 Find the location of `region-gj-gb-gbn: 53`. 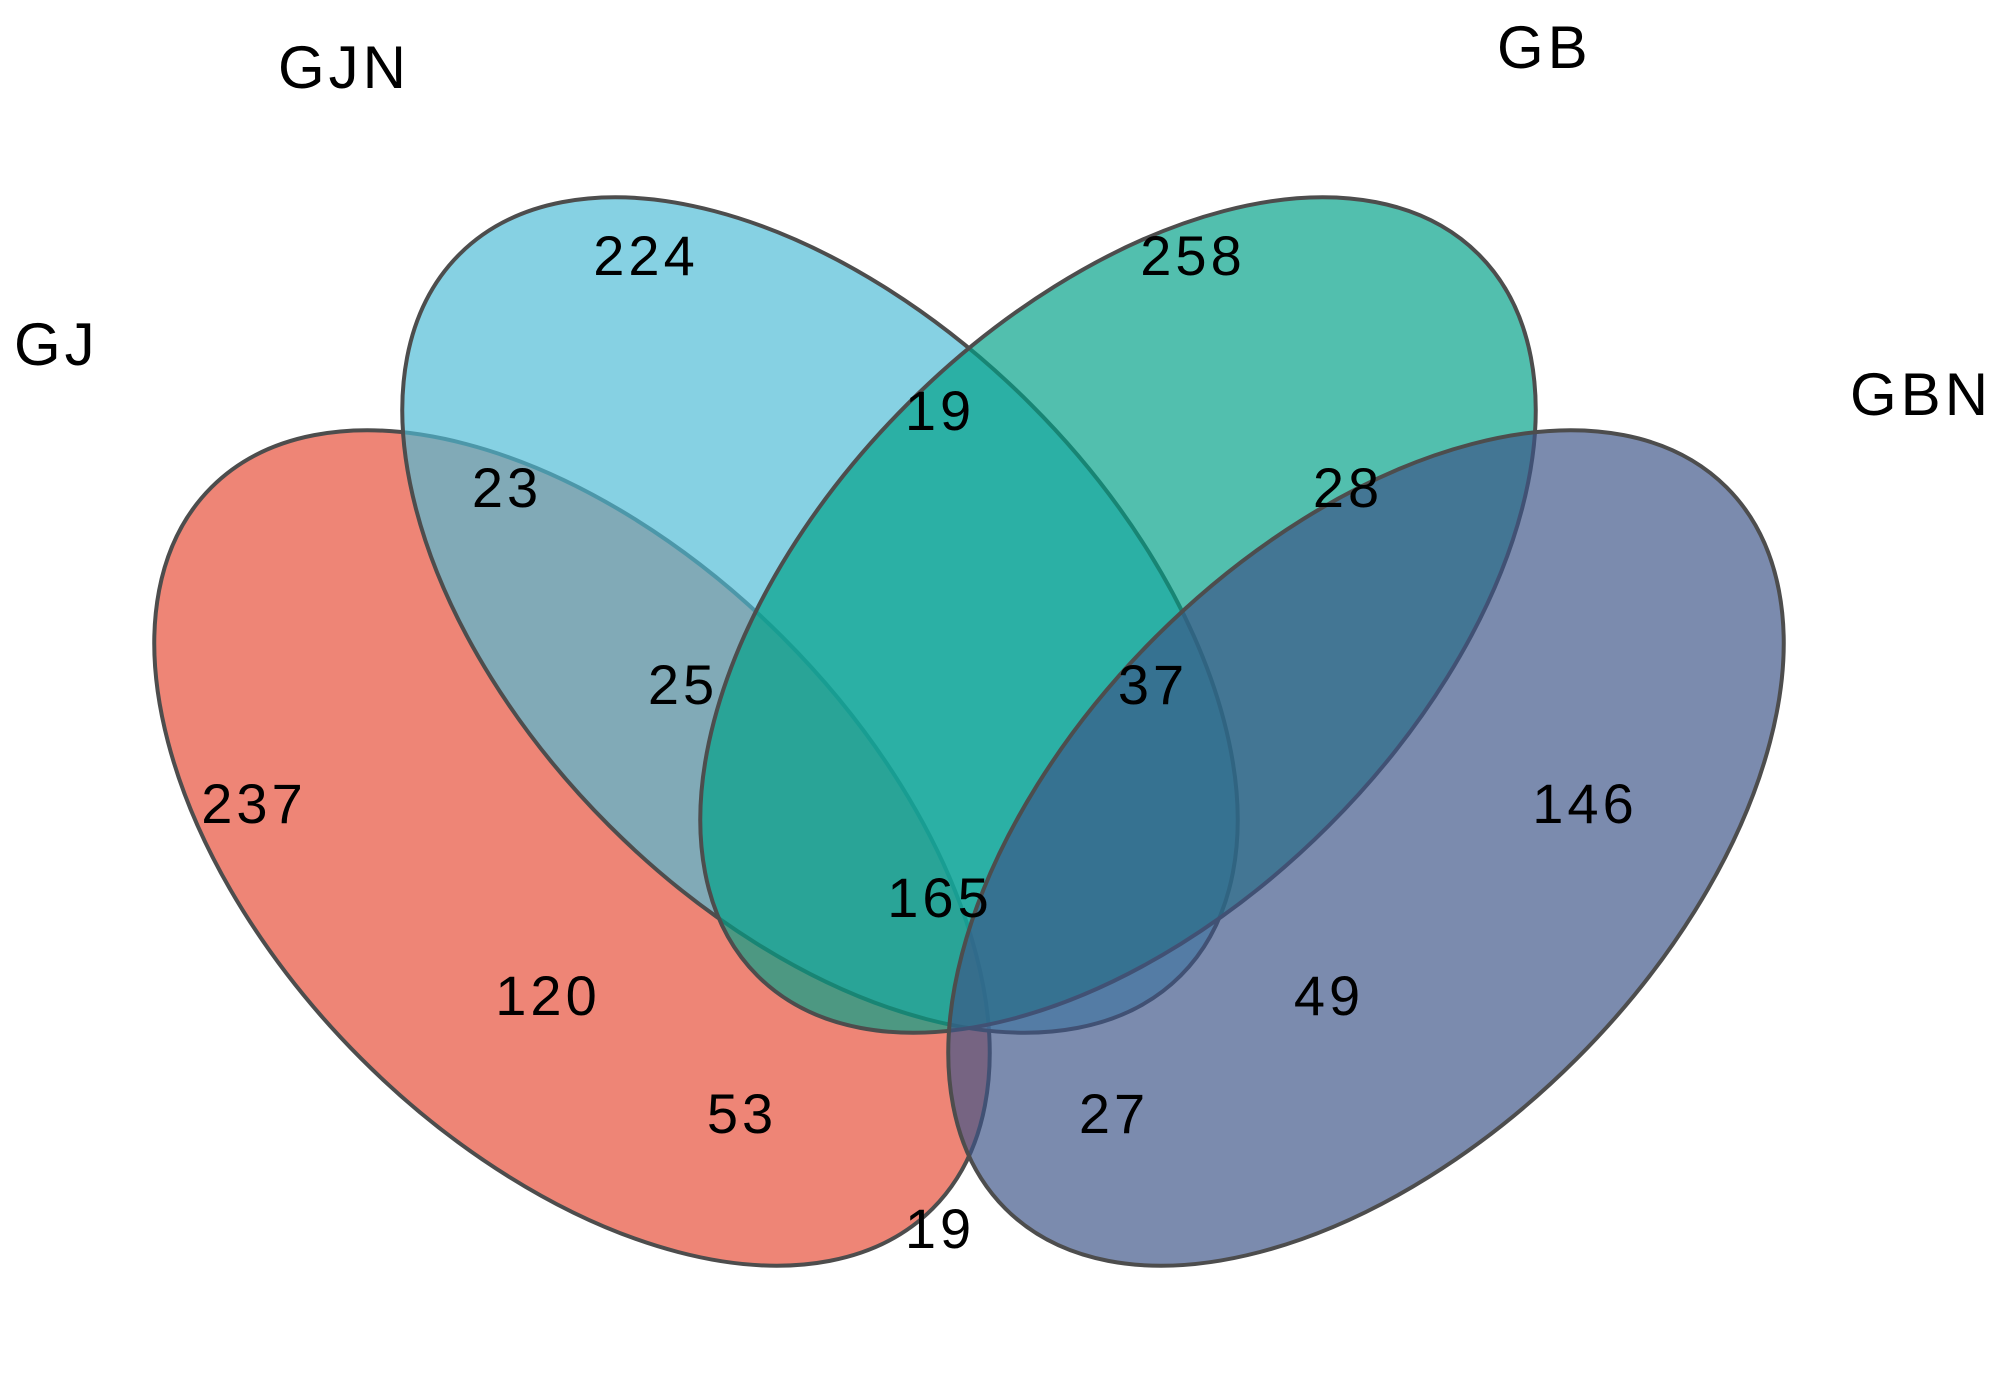

region-gj-gb-gbn: 53 is located at coordinates (742, 1113).